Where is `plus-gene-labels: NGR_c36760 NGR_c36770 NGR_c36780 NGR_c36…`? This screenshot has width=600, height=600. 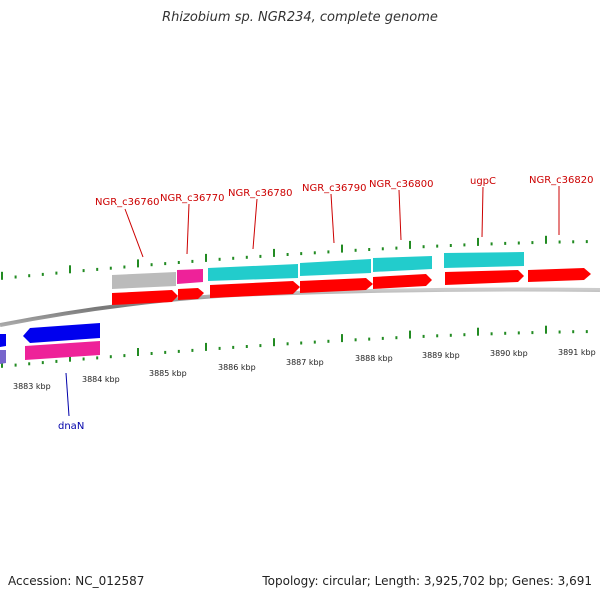
plus-gene-labels: NGR_c36760 NGR_c36770 NGR_c36780 NGR_c36… is located at coordinates (344, 216).